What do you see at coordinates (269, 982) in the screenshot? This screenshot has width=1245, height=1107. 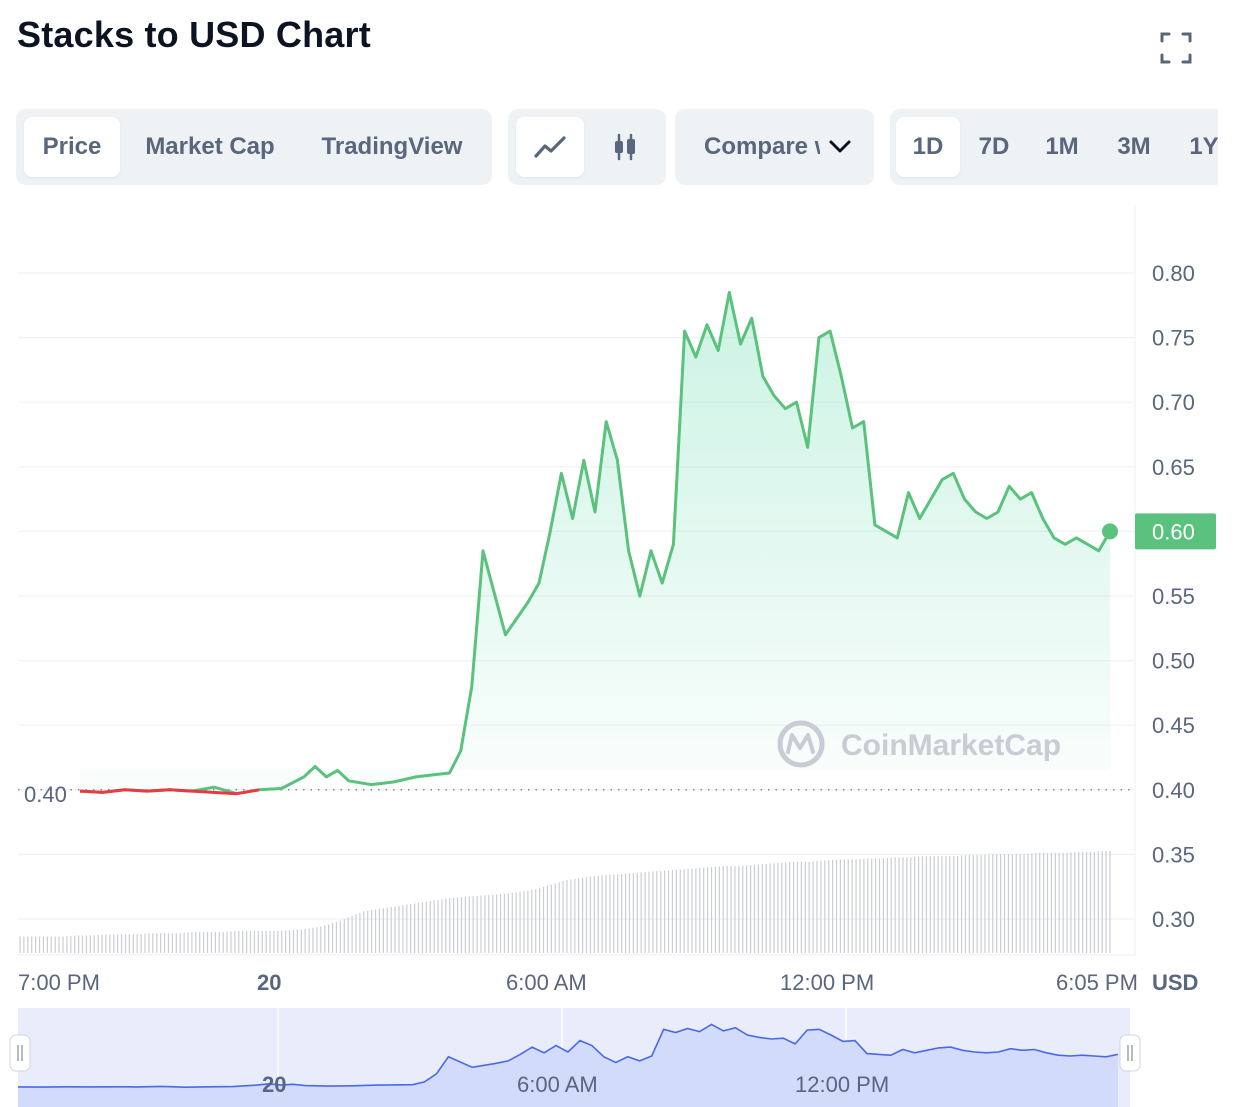 I see `x-tick-label: 20` at bounding box center [269, 982].